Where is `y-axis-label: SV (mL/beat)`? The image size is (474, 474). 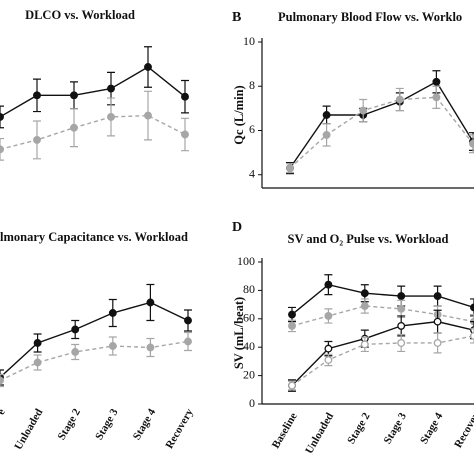 y-axis-label: SV (mL/beat) is located at coordinates (239, 333).